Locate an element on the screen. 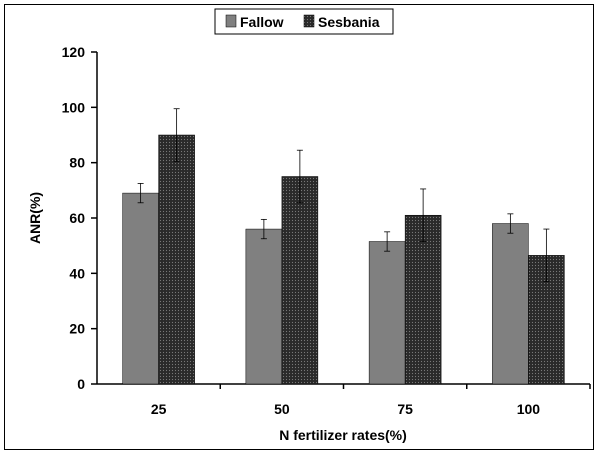  legend-swatch-fallow is located at coordinates (231, 21).